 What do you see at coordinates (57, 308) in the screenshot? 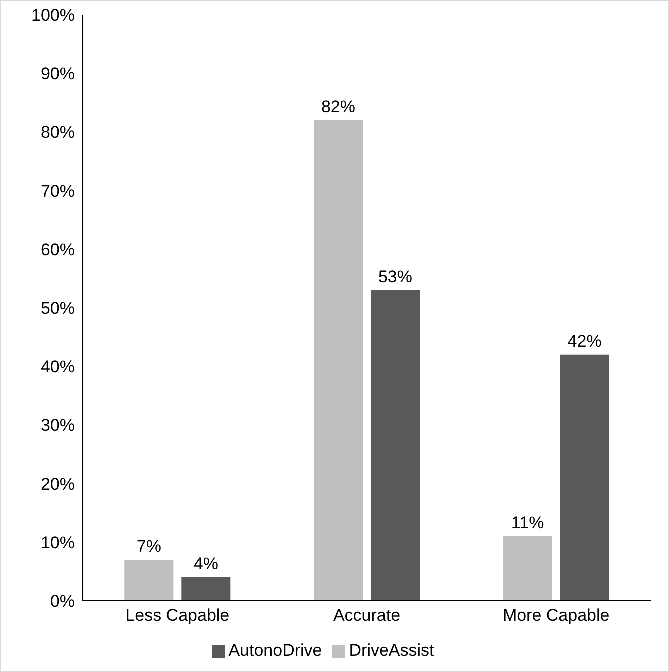
I see `y-tick-label: 50%` at bounding box center [57, 308].